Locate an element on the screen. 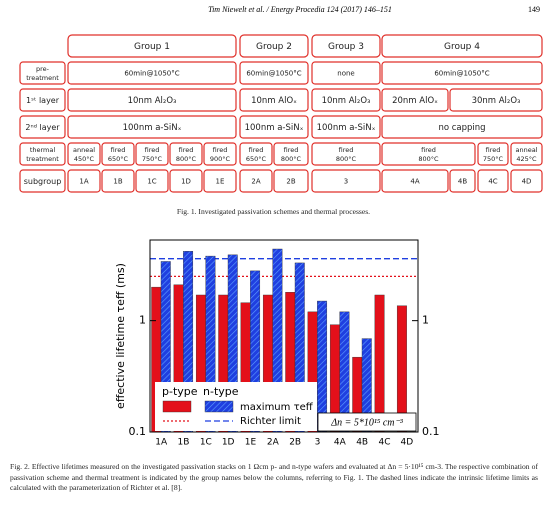 The width and height of the screenshot is (547, 509). scheme-cell: fired 900°C is located at coordinates (220, 154).